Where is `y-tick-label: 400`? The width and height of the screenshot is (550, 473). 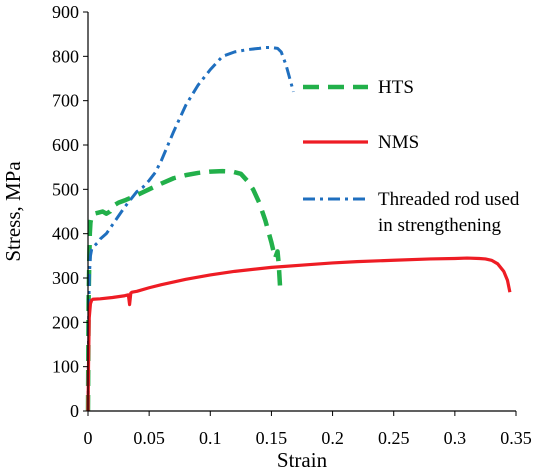 y-tick-label: 400 is located at coordinates (65, 234).